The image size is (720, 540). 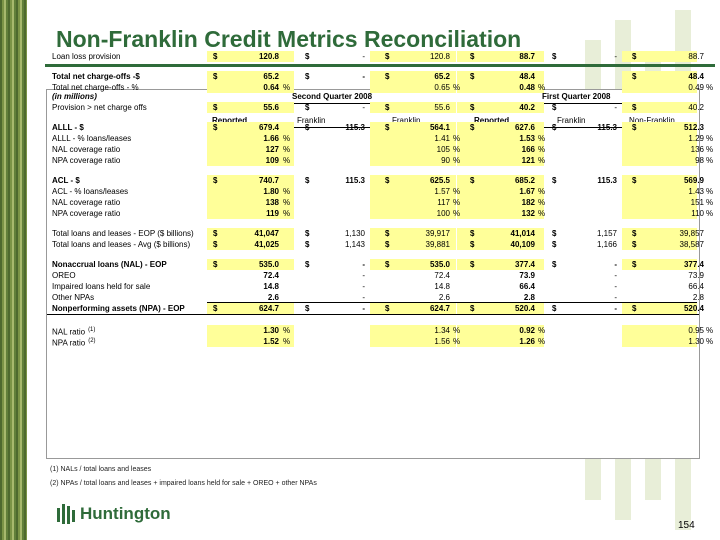 What do you see at coordinates (693, 127) in the screenshot?
I see `value-cell: 512.3` at bounding box center [693, 127].